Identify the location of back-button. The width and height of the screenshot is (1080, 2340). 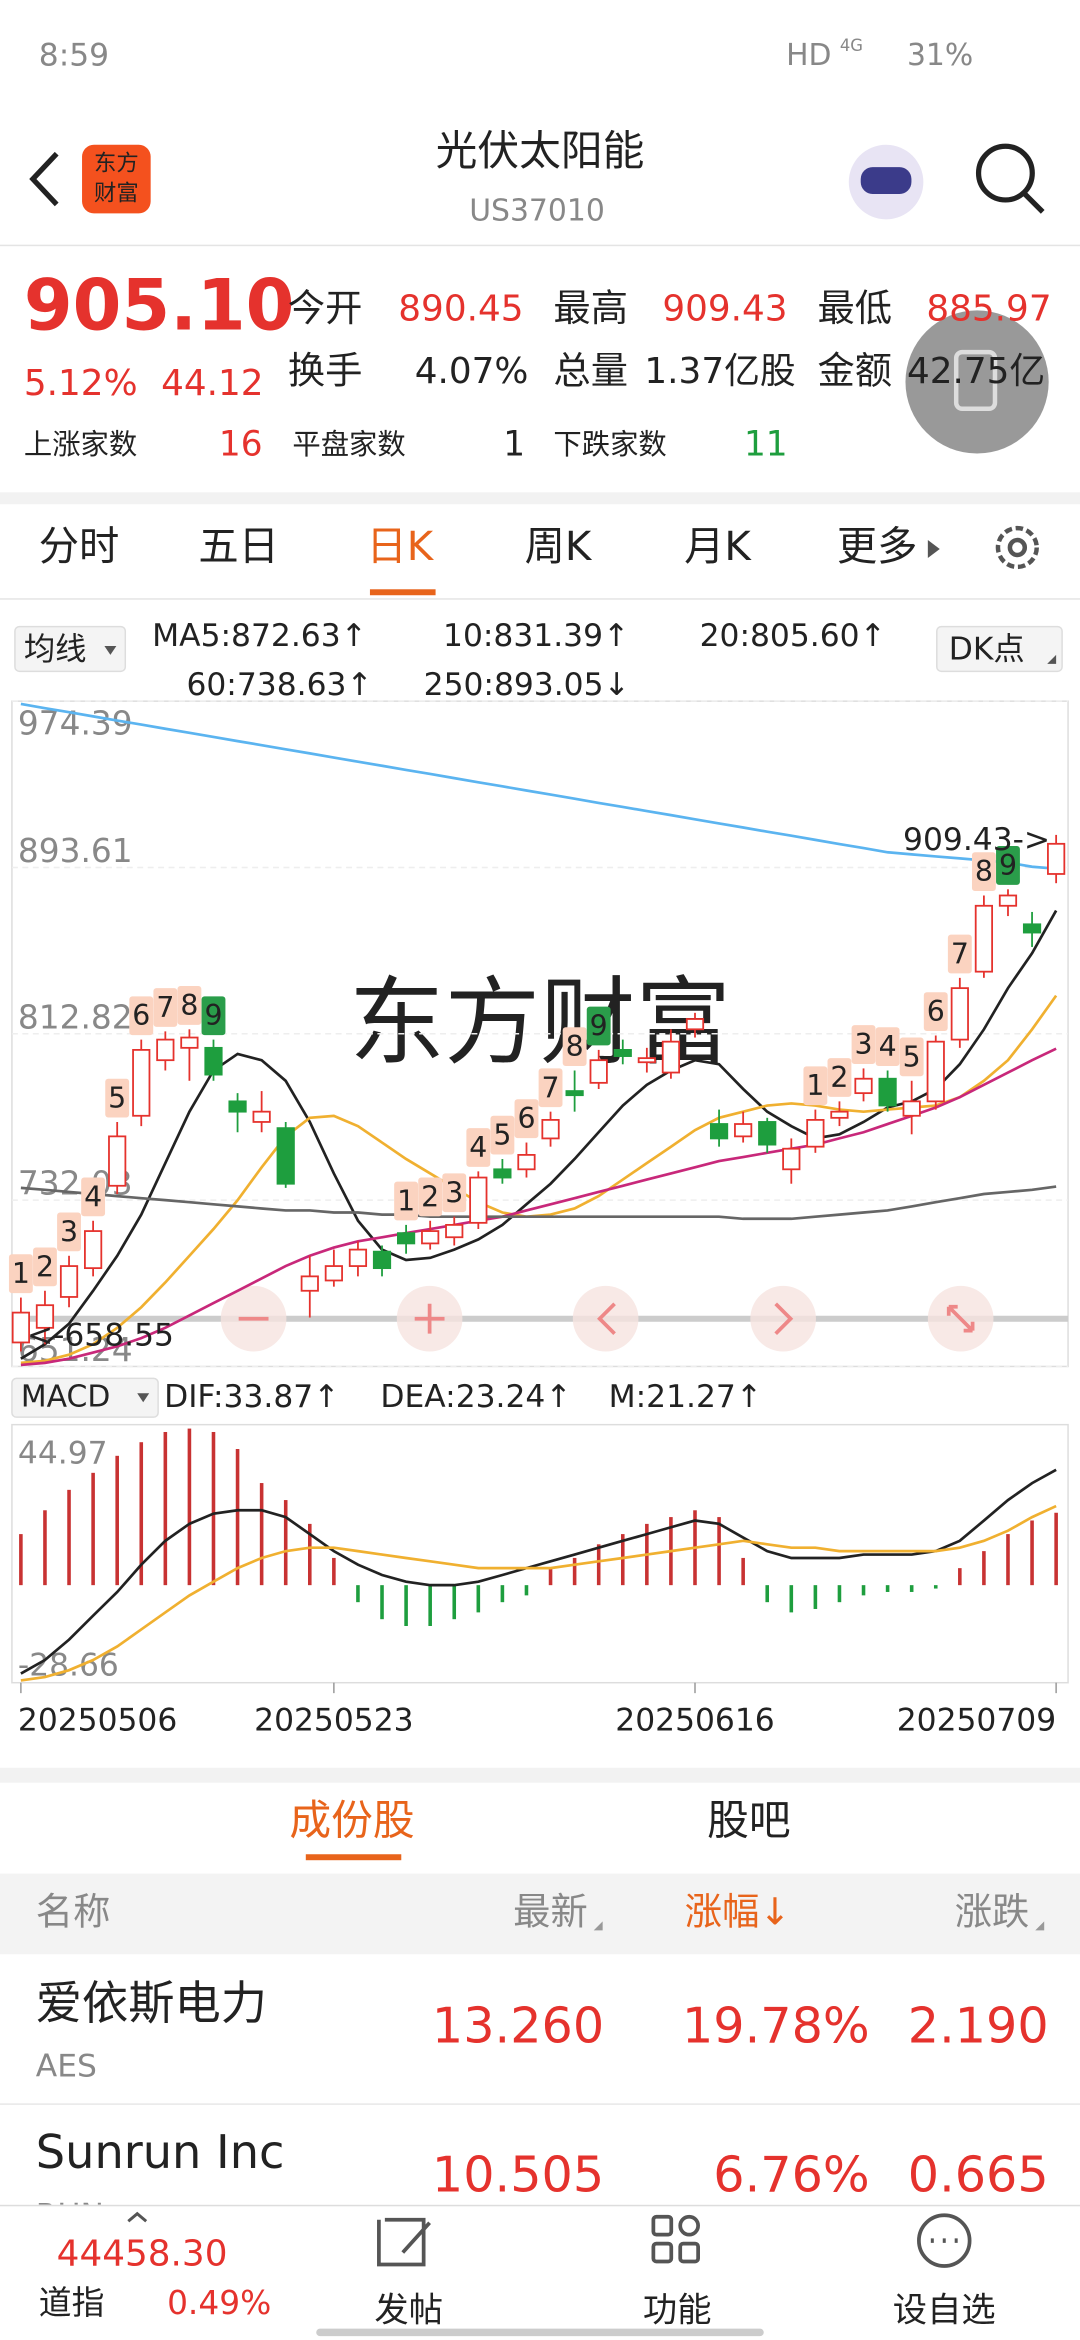
(44, 179).